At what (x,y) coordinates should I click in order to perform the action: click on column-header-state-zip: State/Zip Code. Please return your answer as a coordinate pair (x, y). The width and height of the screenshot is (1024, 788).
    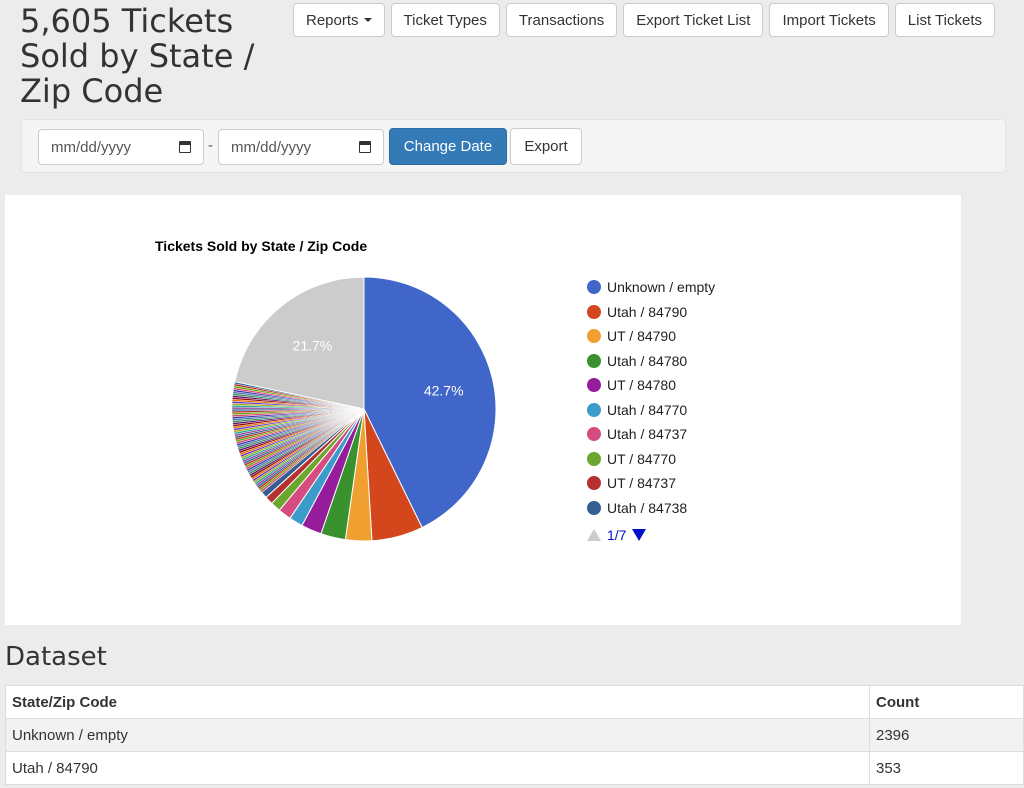
    Looking at the image, I should click on (437, 702).